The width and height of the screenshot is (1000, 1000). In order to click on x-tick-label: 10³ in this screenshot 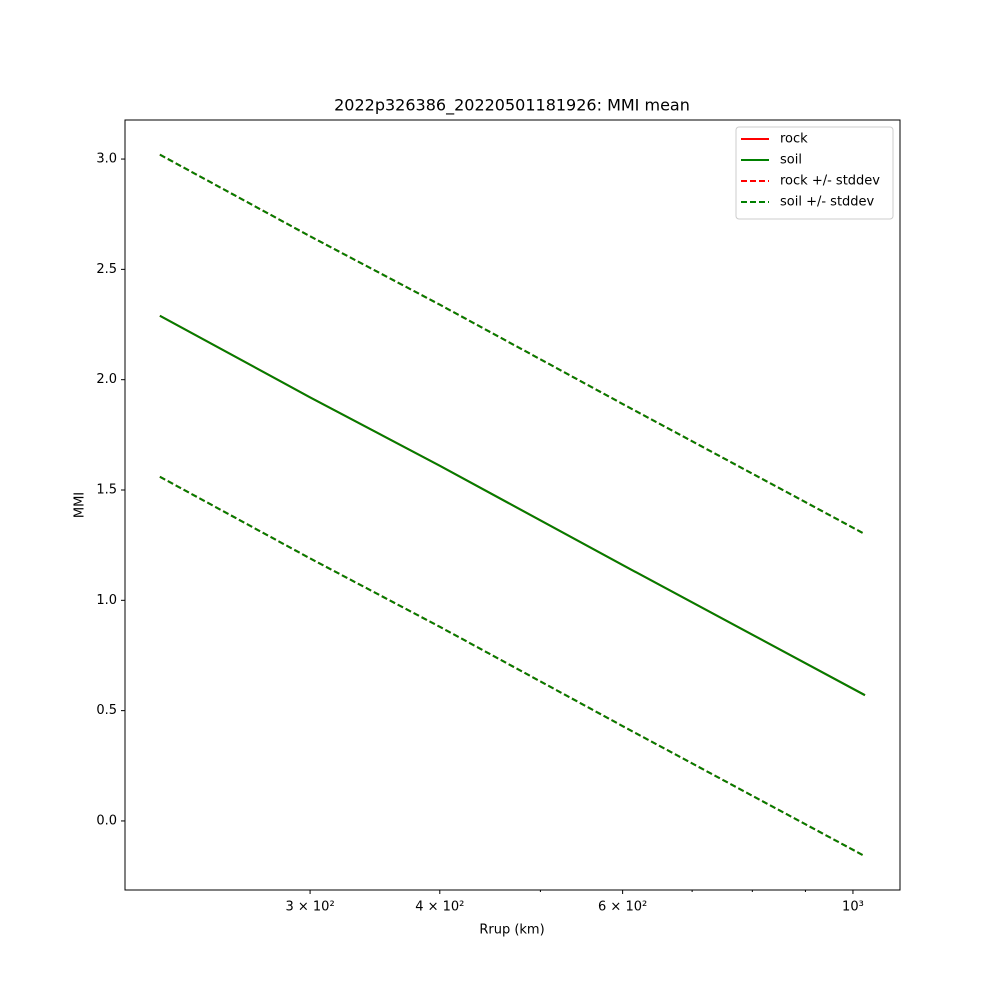, I will do `click(853, 907)`.